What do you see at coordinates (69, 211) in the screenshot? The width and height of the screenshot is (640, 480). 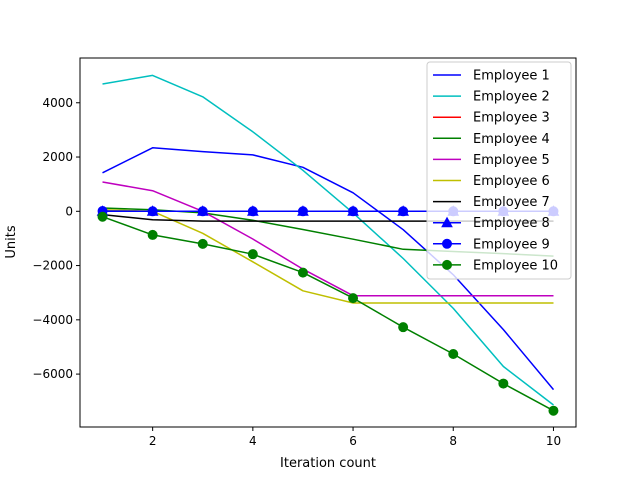 I see `y-tick-label: 0` at bounding box center [69, 211].